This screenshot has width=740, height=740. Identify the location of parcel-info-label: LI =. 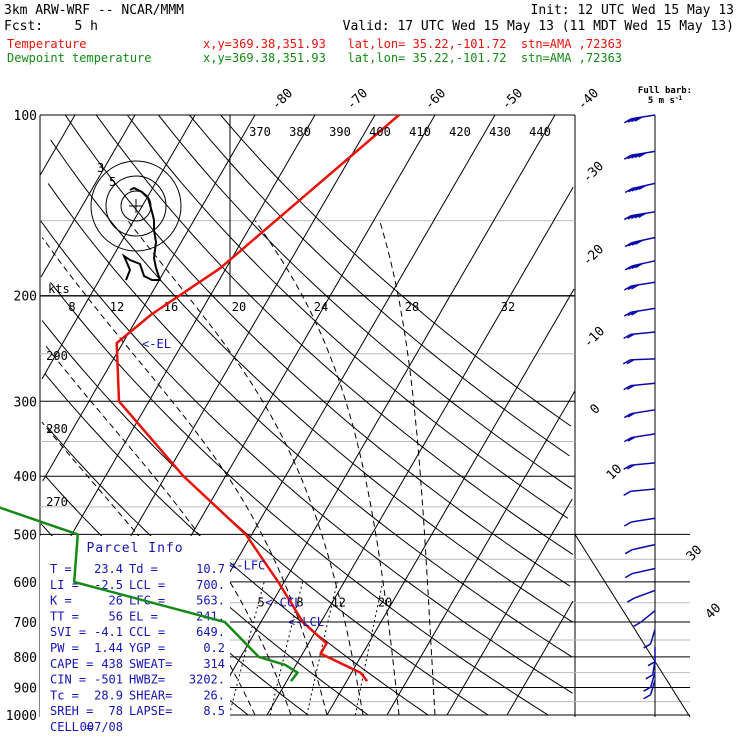
(64, 585).